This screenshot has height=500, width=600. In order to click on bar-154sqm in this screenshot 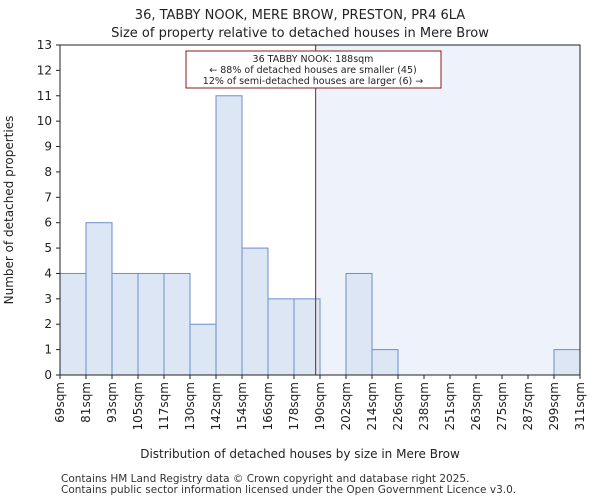, I will do `click(255, 311)`.